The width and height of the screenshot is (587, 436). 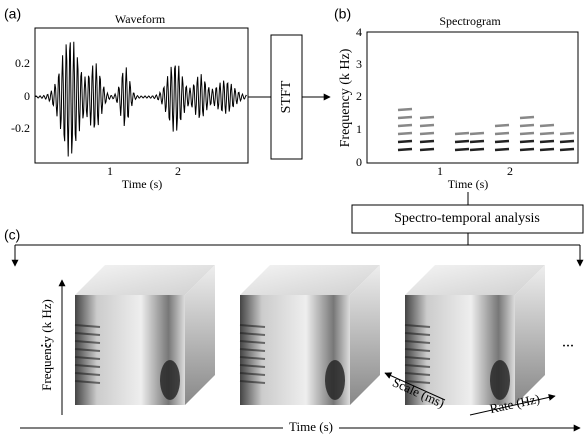 I want to click on label-bg, so click(x=311, y=428).